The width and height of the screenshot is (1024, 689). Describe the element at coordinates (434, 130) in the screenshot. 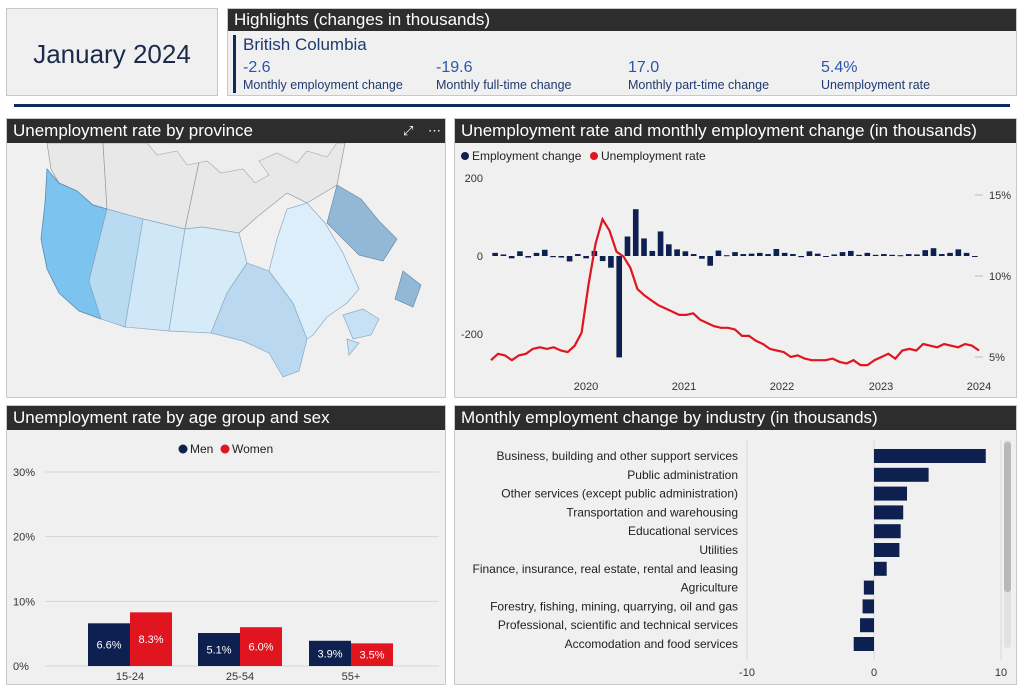

I see `more-options-icon: ⋯` at that location.